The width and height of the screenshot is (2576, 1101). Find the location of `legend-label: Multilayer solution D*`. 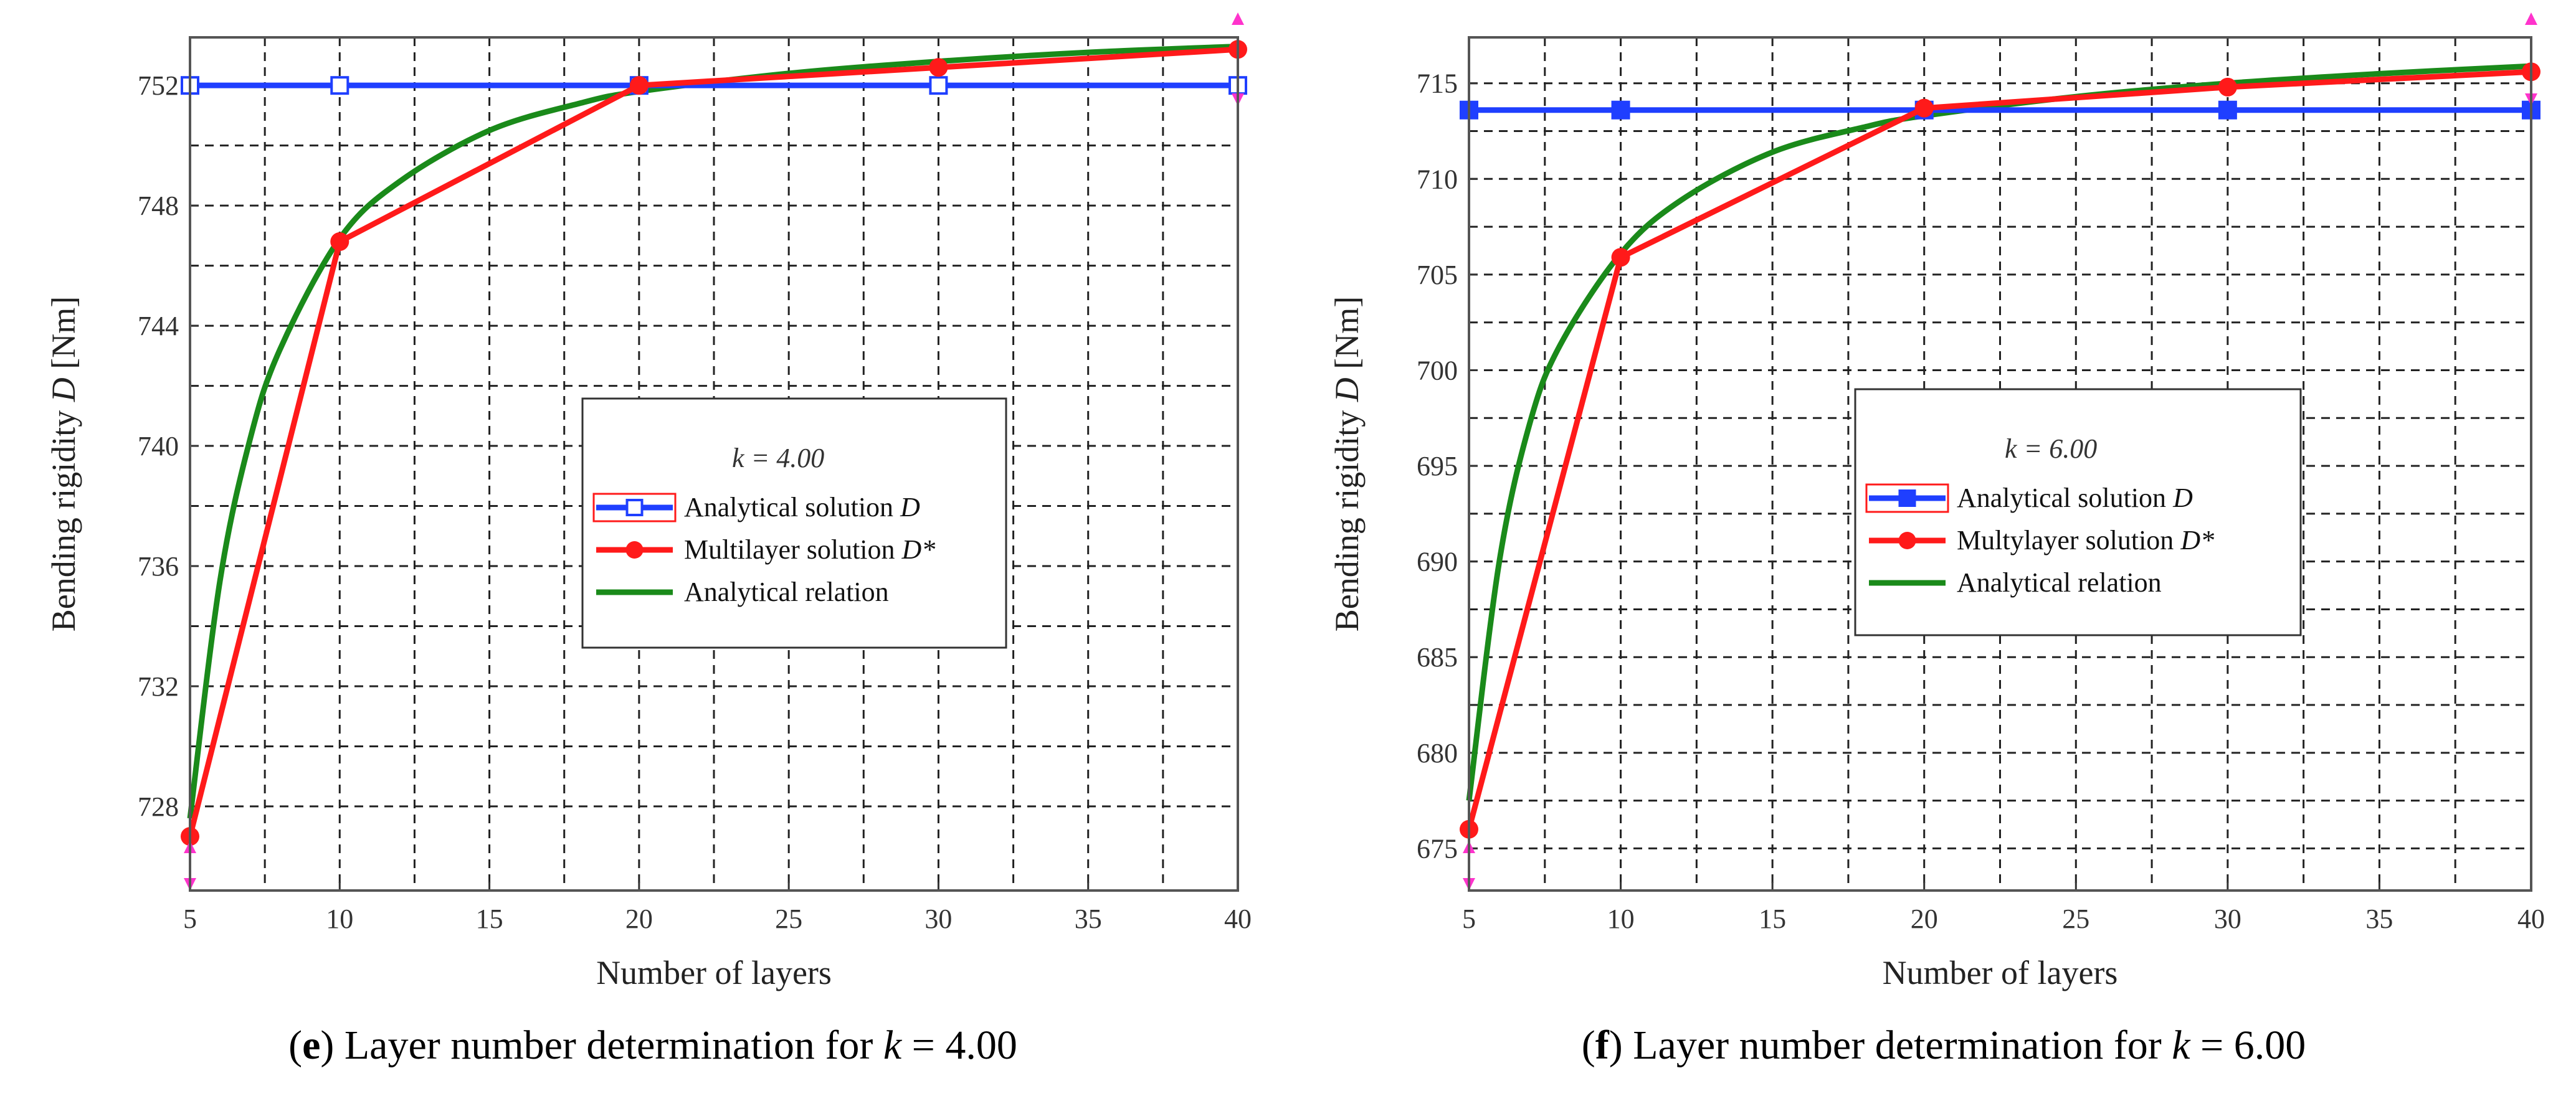

legend-label: Multilayer solution D* is located at coordinates (809, 549).